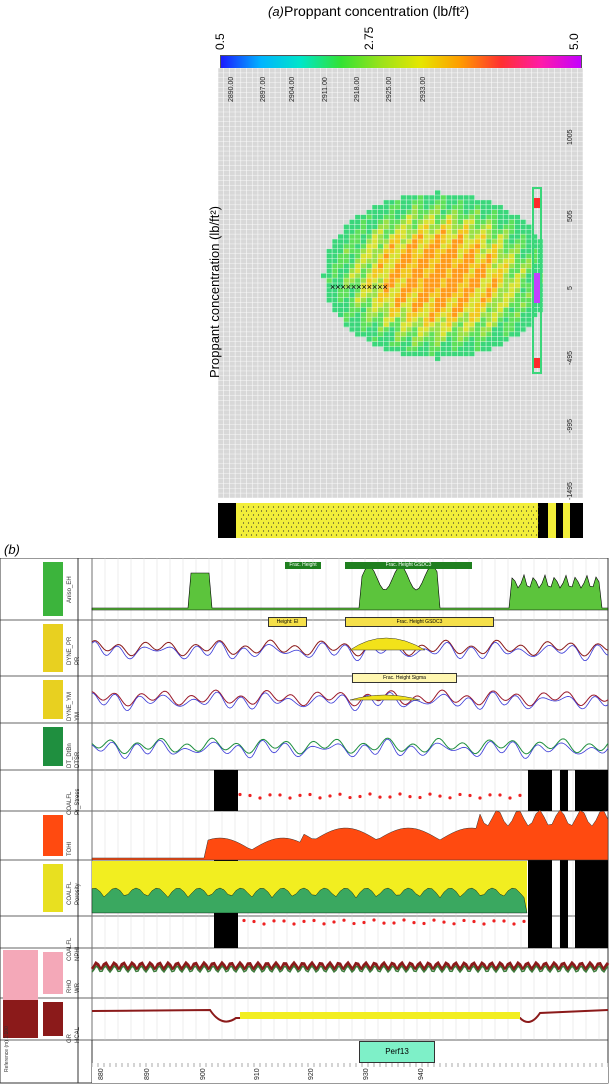  Describe the element at coordinates (540, 904) in the screenshot. I see `coal-block` at that location.